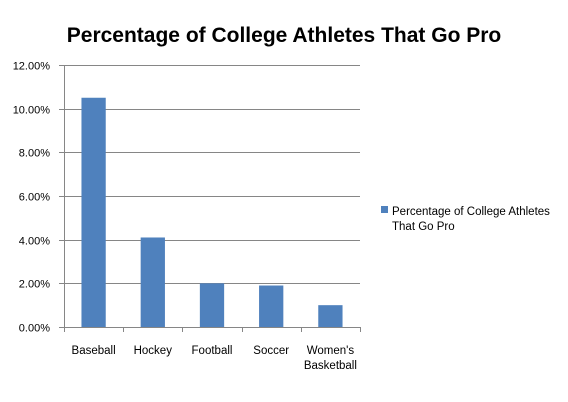 The width and height of the screenshot is (568, 402). Describe the element at coordinates (94, 351) in the screenshot. I see `x-category-label: Baseball` at that location.